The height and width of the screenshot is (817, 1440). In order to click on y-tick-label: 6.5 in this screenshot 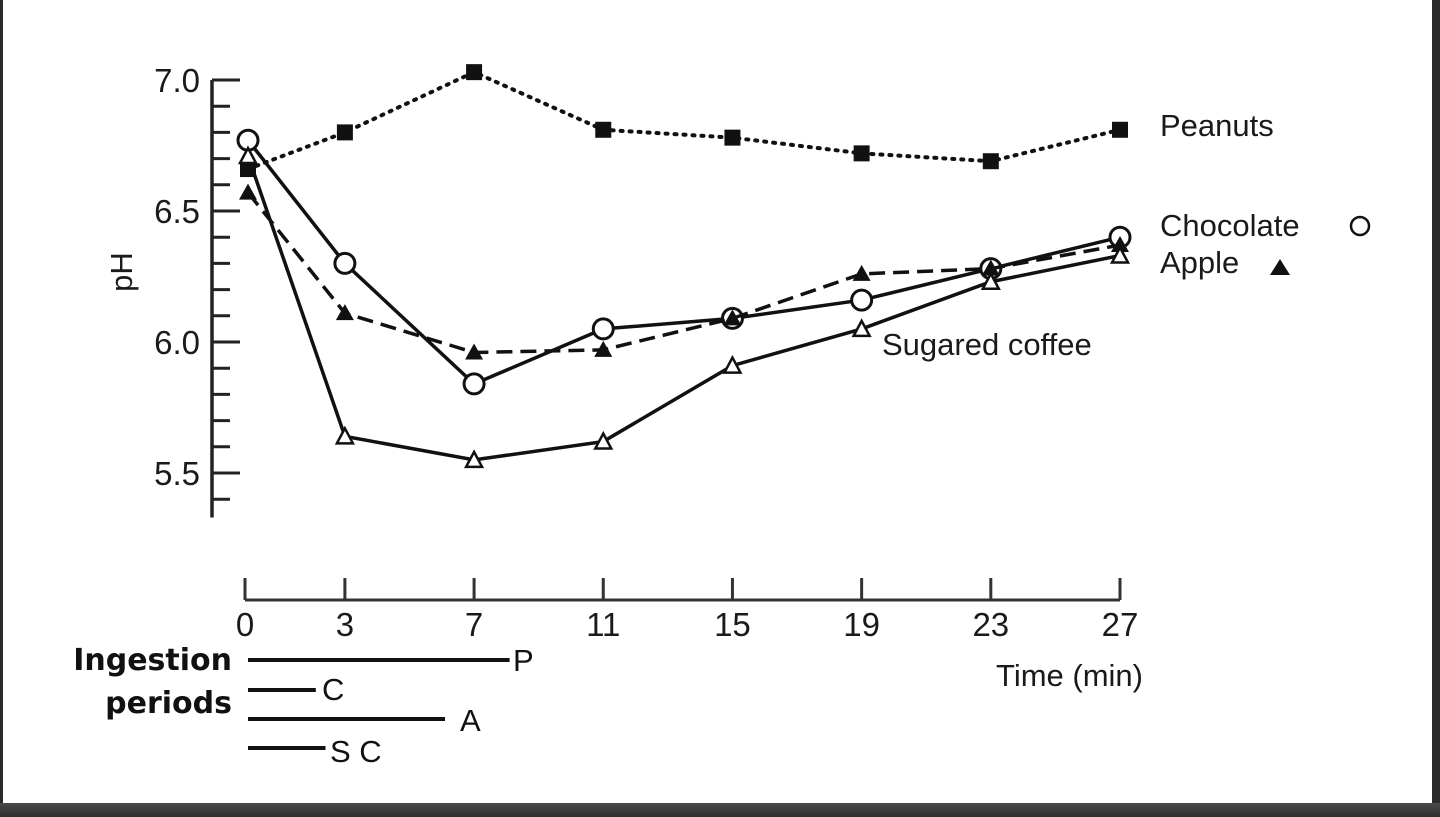, I will do `click(177, 211)`.